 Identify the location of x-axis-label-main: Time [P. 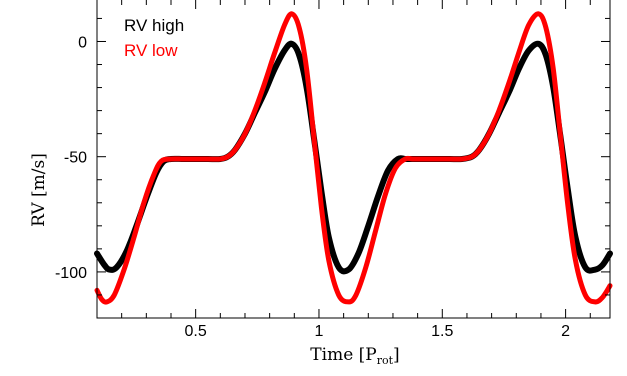
(343, 355).